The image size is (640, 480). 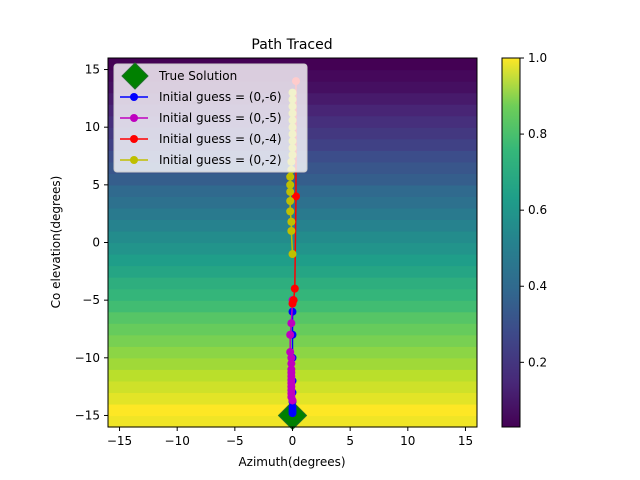 I want to click on colorbar-gradient, so click(x=511, y=242).